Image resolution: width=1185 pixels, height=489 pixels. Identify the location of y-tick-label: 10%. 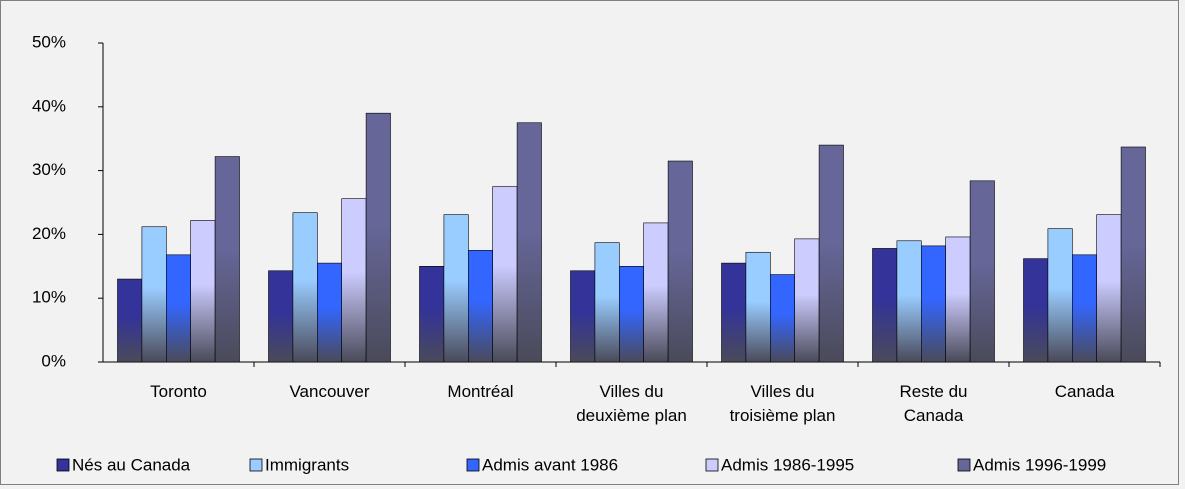
(49, 297).